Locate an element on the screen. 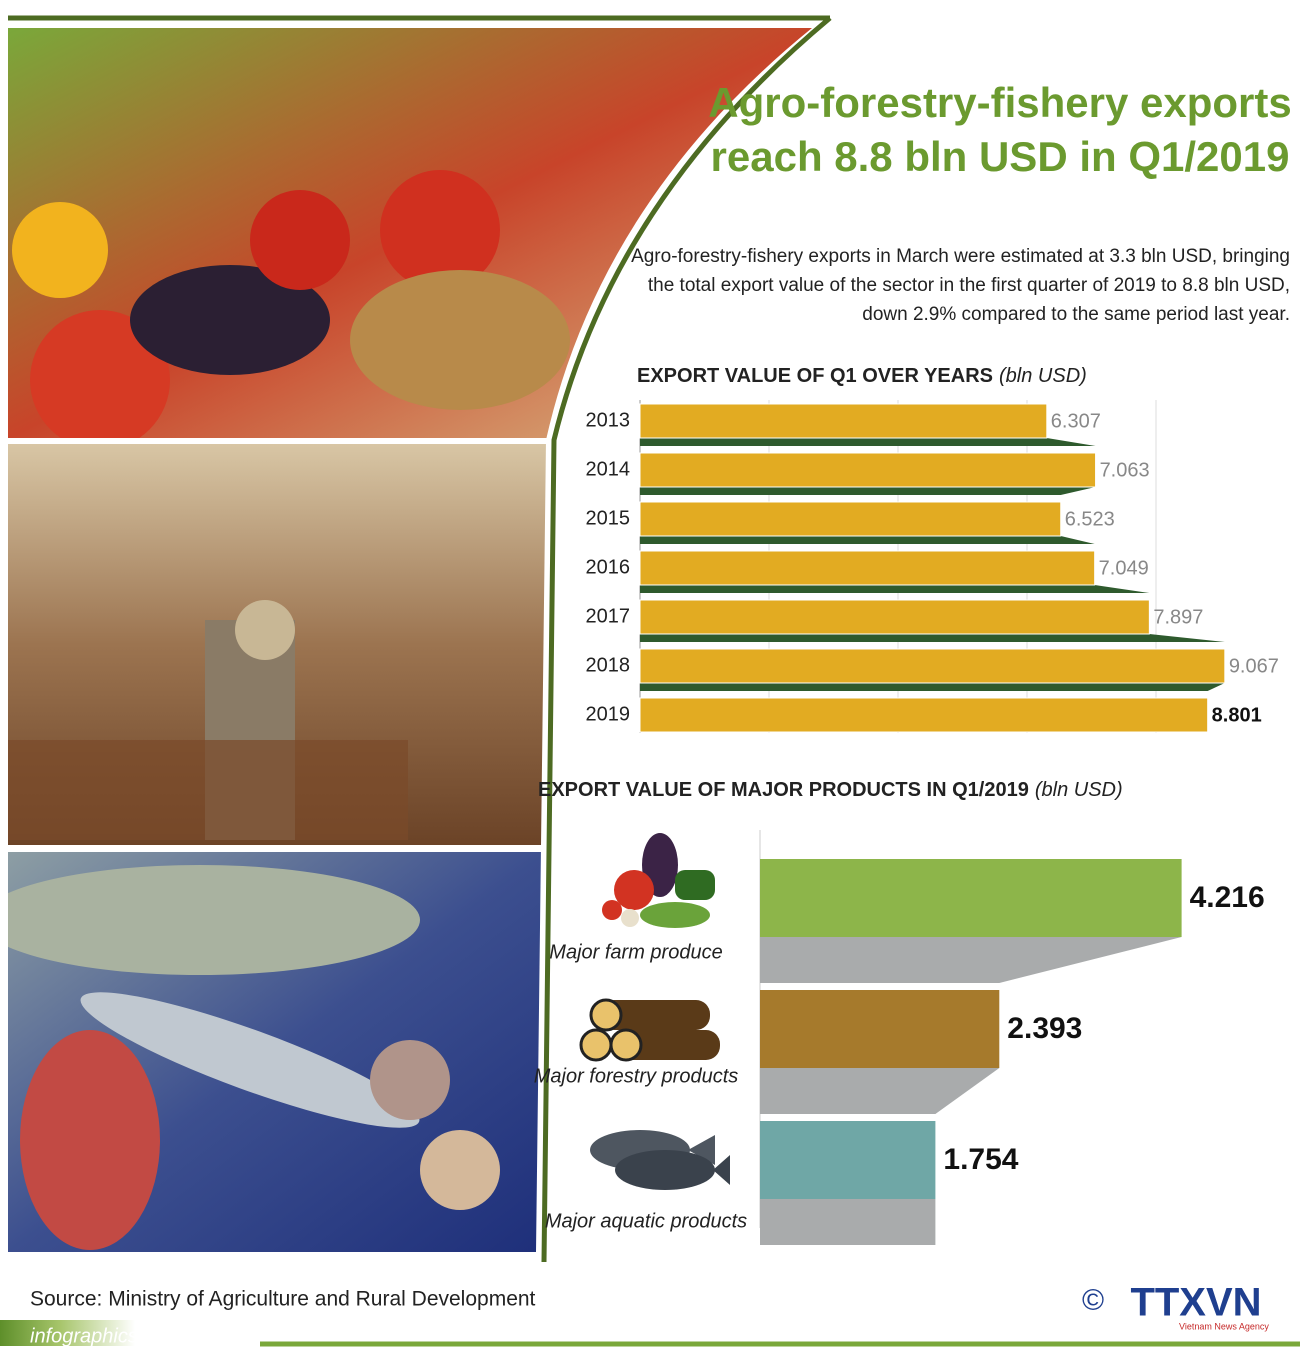  value-label: 6.523 is located at coordinates (1090, 519).